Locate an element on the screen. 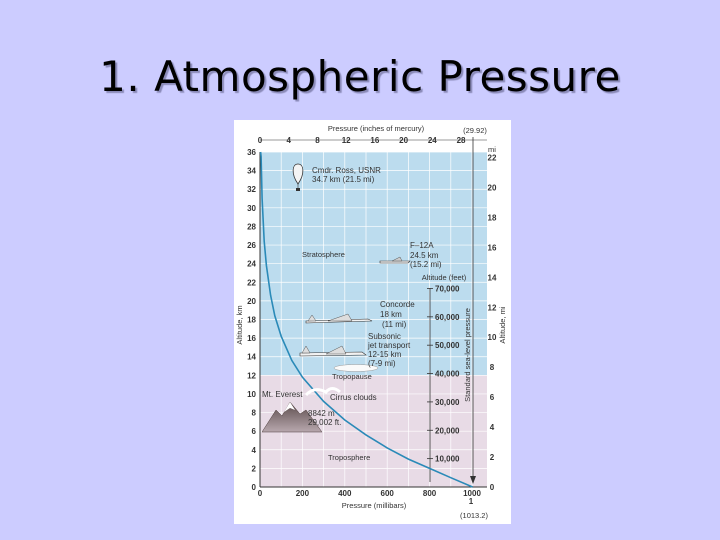 This screenshot has height=540, width=720. left-tick-label: 28 is located at coordinates (251, 226).